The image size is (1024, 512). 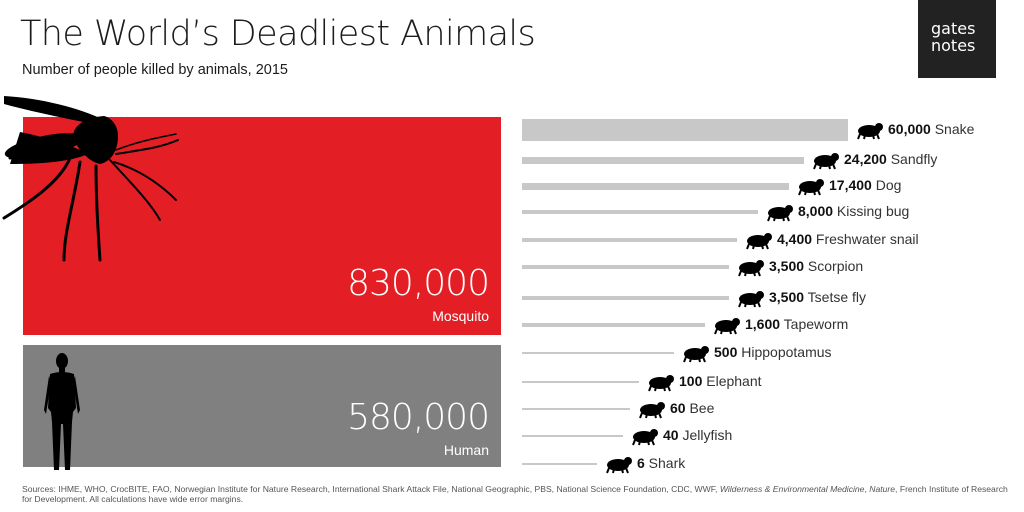 I want to click on bar-bee, so click(x=576, y=409).